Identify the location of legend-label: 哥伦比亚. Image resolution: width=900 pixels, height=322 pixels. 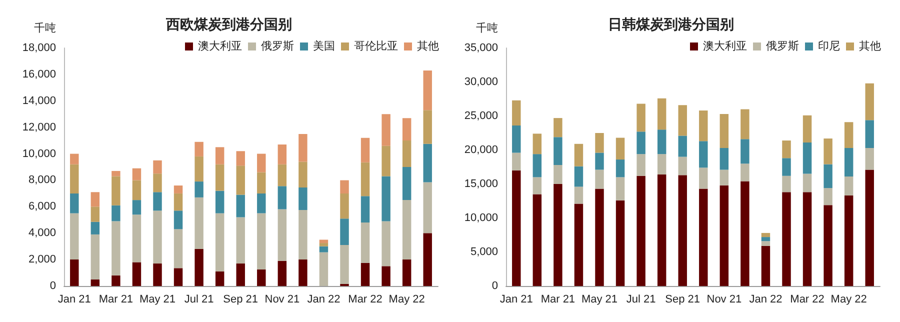
(376, 46).